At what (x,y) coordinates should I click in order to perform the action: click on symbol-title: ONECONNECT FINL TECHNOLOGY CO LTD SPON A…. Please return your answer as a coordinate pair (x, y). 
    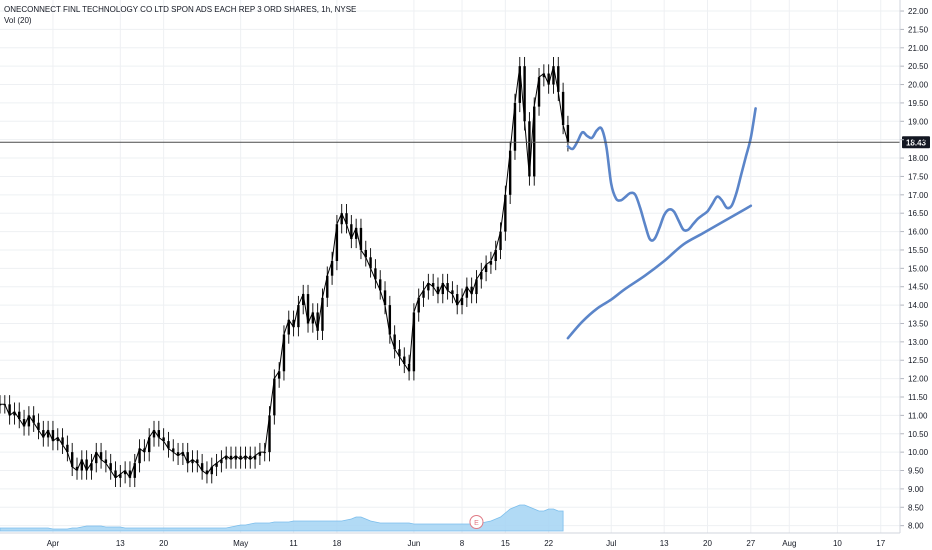
    Looking at the image, I should click on (180, 9).